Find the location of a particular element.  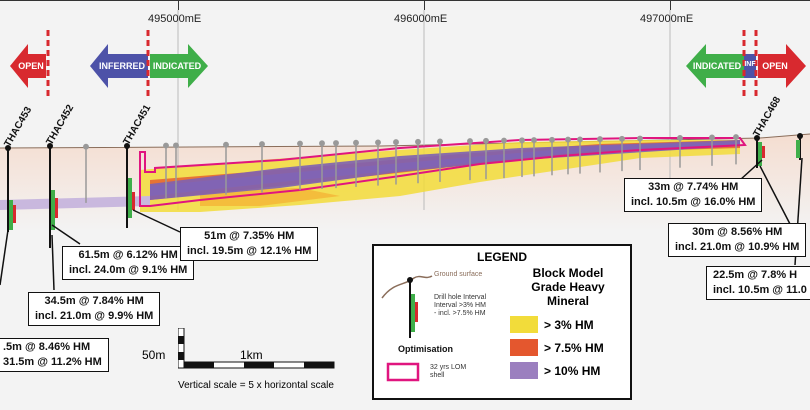

open-label-left: OPEN is located at coordinates (31, 66).